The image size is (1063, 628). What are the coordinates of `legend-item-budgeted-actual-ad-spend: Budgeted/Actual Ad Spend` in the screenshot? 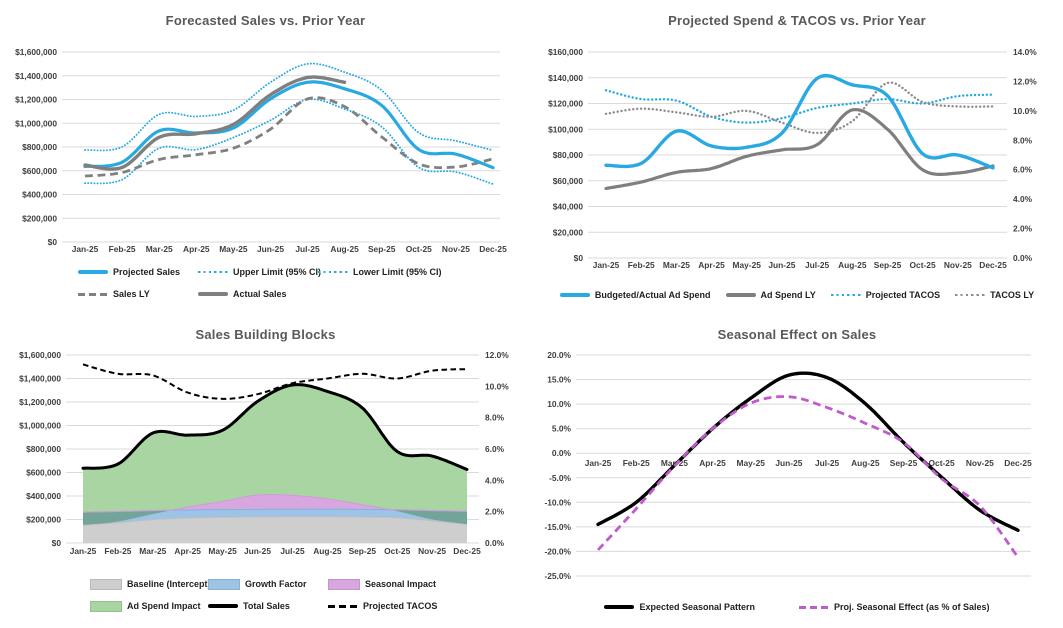 It's located at (635, 295).